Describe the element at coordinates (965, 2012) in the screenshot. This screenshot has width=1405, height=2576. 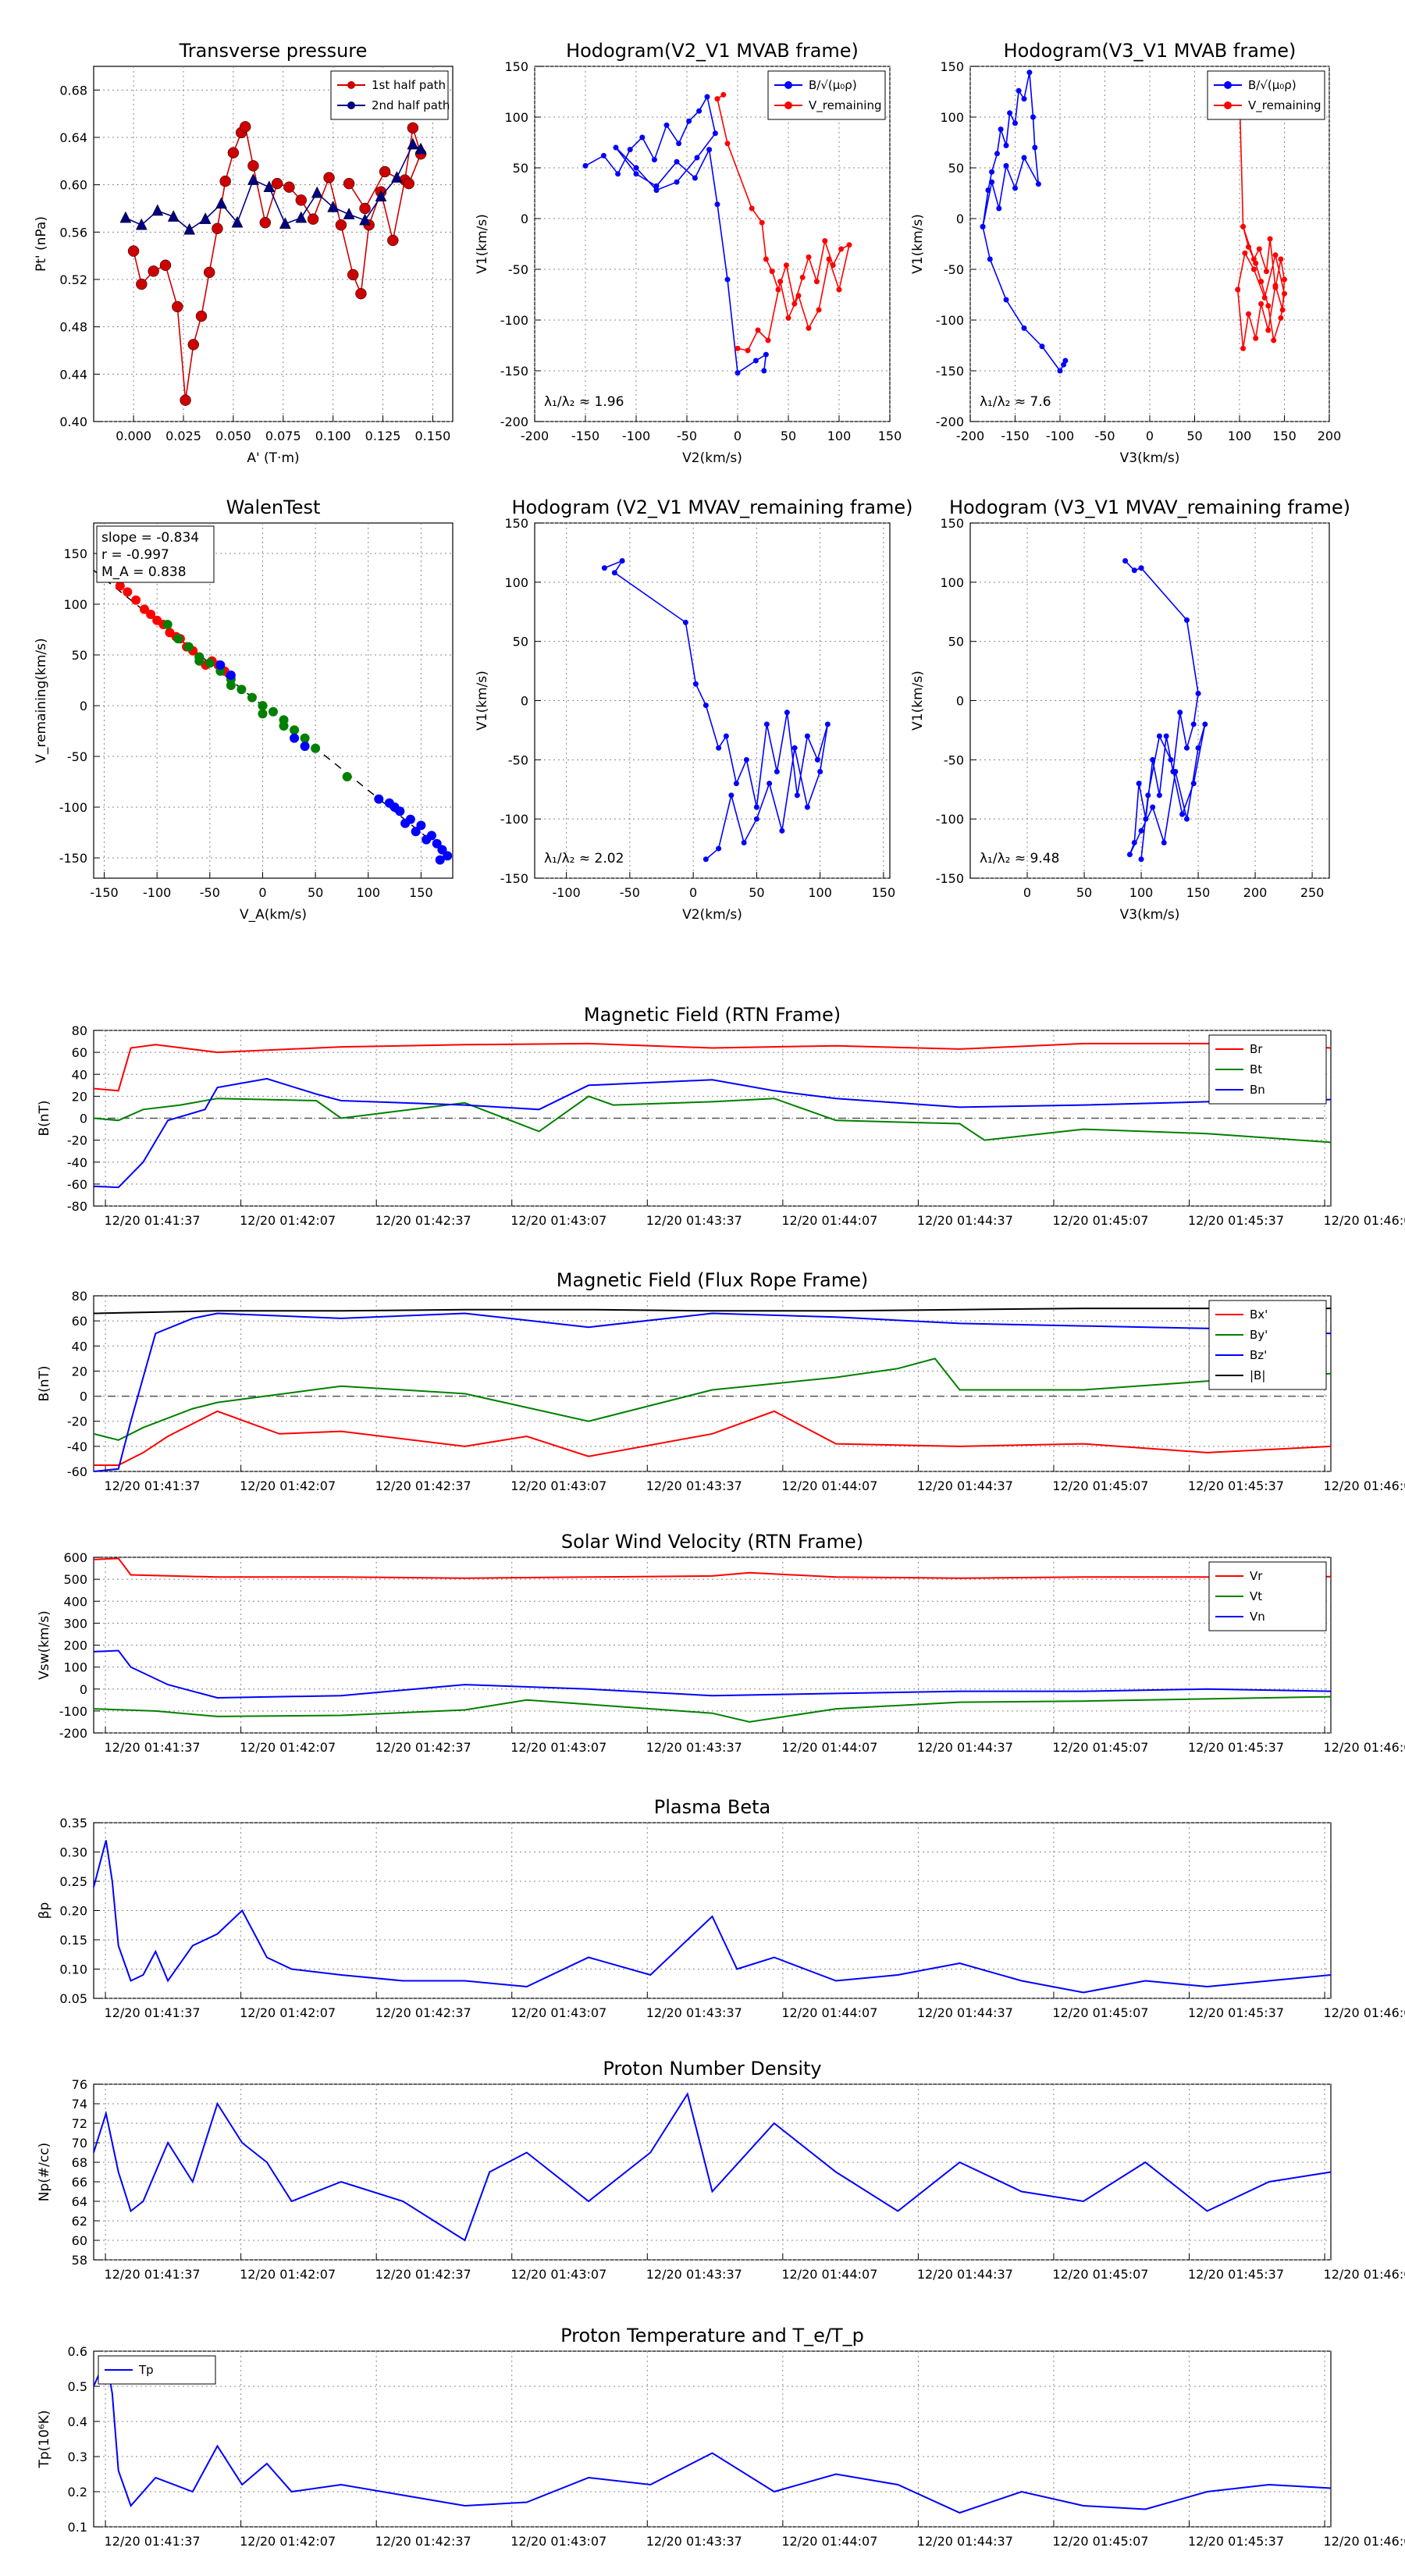
I see `x-tick-label: 12/20 01:44:37` at that location.